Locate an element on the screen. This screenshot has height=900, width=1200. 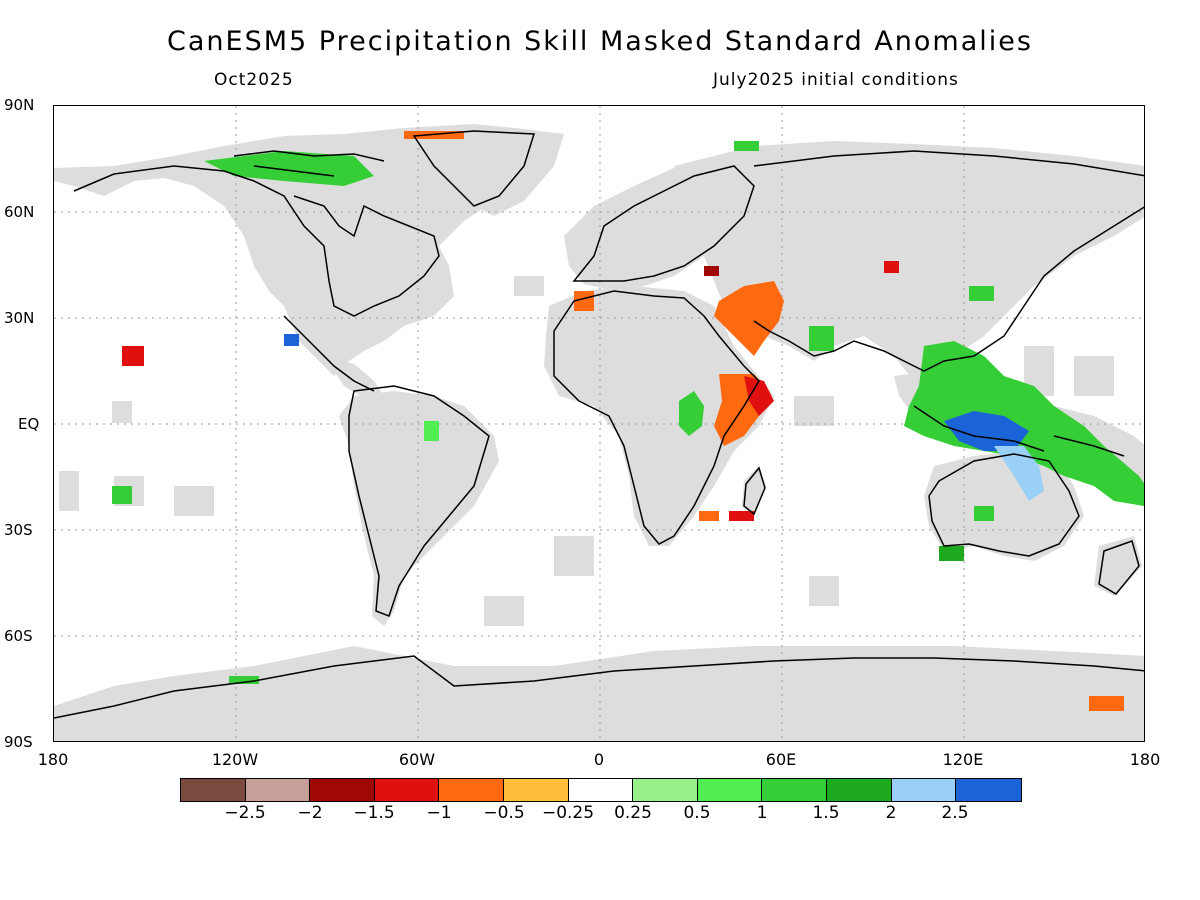
coastline-australia is located at coordinates (1004, 505).